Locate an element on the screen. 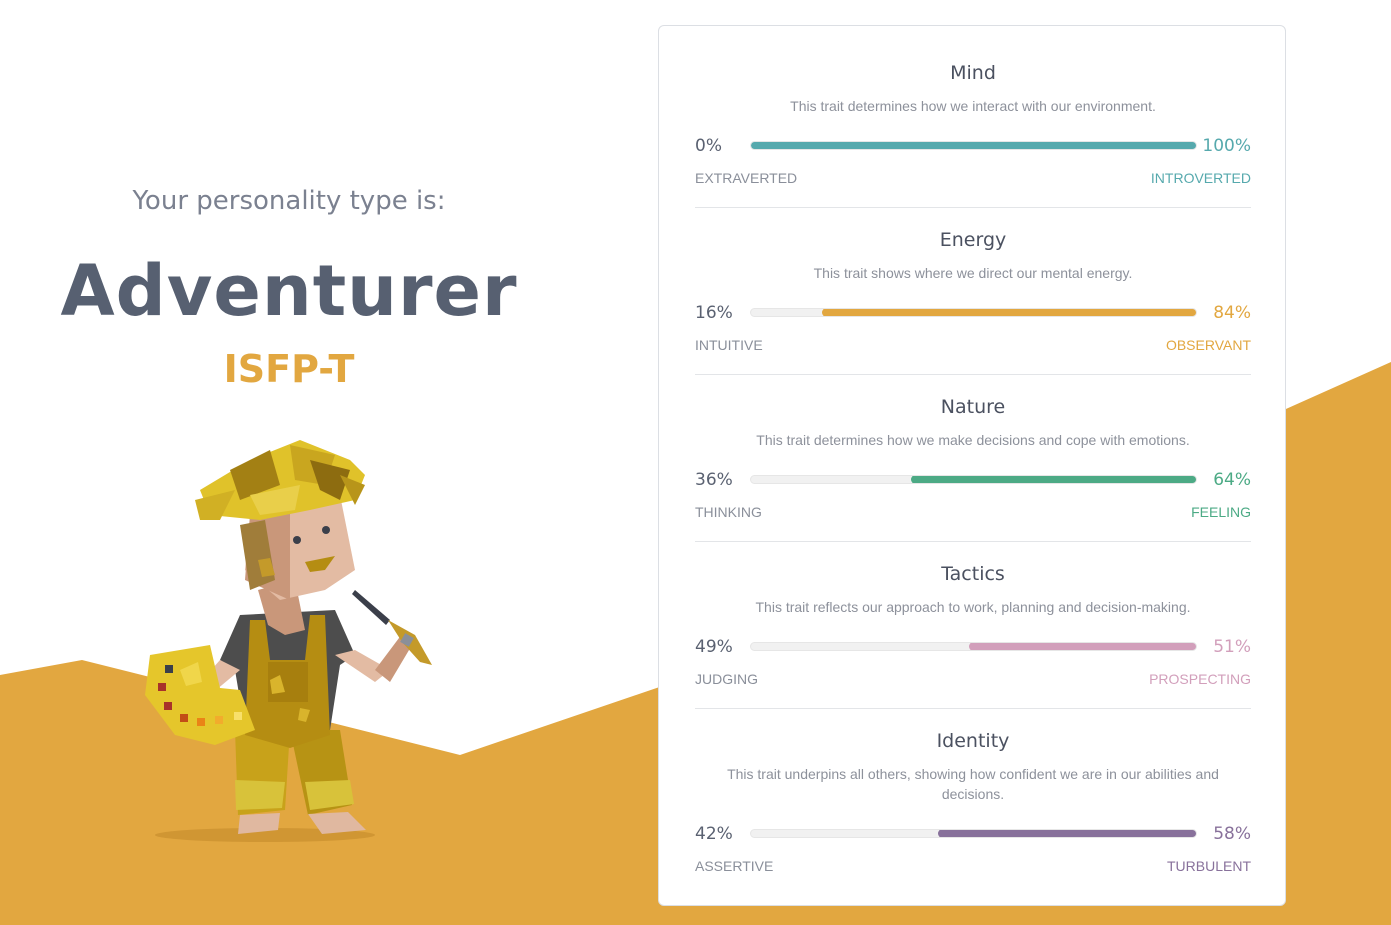 The width and height of the screenshot is (1391, 925). trait-left-percent: 16% is located at coordinates (714, 313).